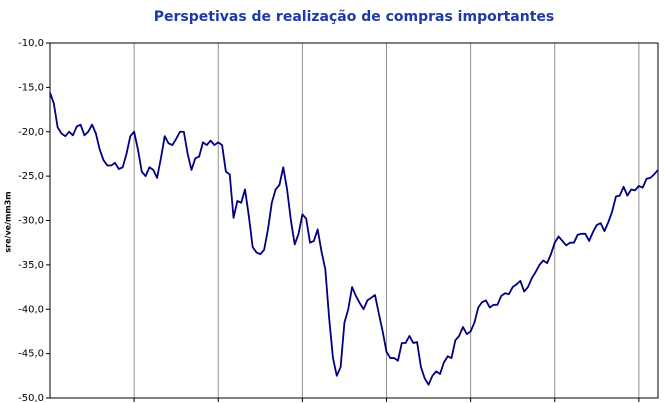 This screenshot has width=665, height=403. What do you see at coordinates (31, 309) in the screenshot?
I see `y-tick-label: -40,0` at bounding box center [31, 309].